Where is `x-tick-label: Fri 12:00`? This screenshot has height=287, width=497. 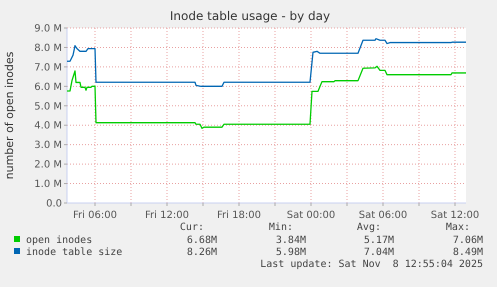
x-tick-label: Fri 12:00 is located at coordinates (167, 215).